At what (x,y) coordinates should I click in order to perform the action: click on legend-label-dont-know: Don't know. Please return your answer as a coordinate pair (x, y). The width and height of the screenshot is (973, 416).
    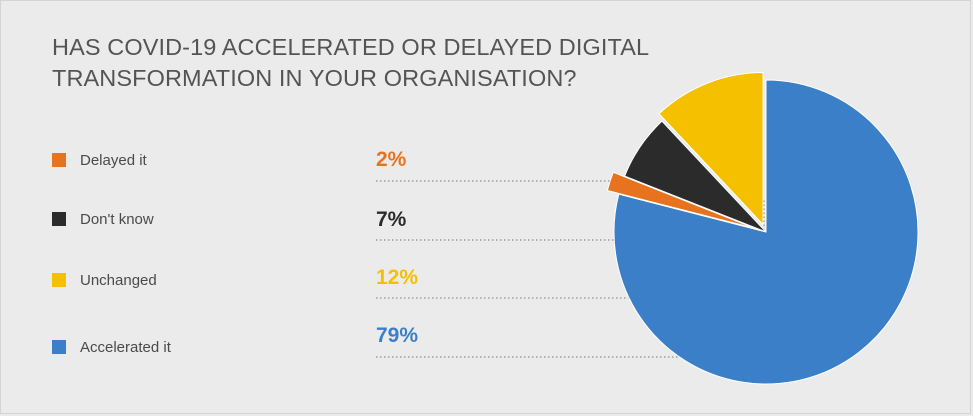
    Looking at the image, I should click on (117, 219).